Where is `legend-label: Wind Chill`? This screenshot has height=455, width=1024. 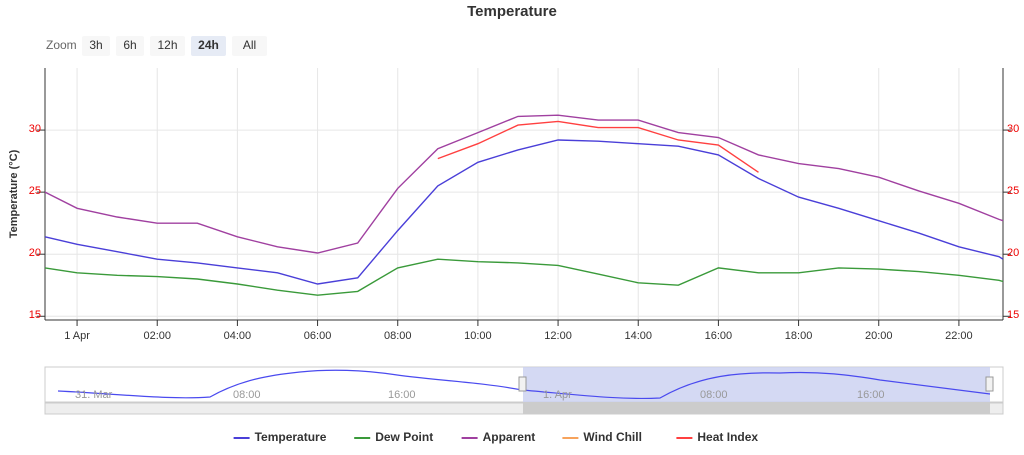 legend-label: Wind Chill is located at coordinates (612, 437).